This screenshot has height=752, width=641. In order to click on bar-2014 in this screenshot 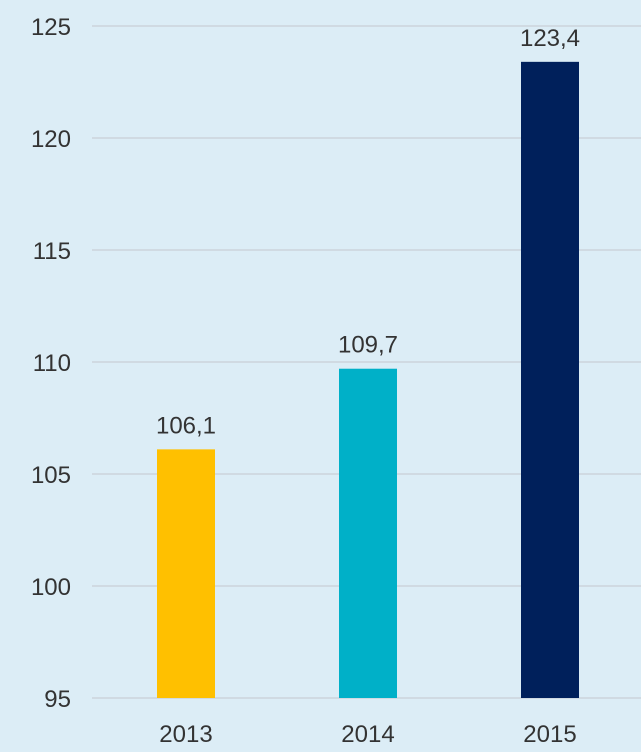, I will do `click(368, 533)`.